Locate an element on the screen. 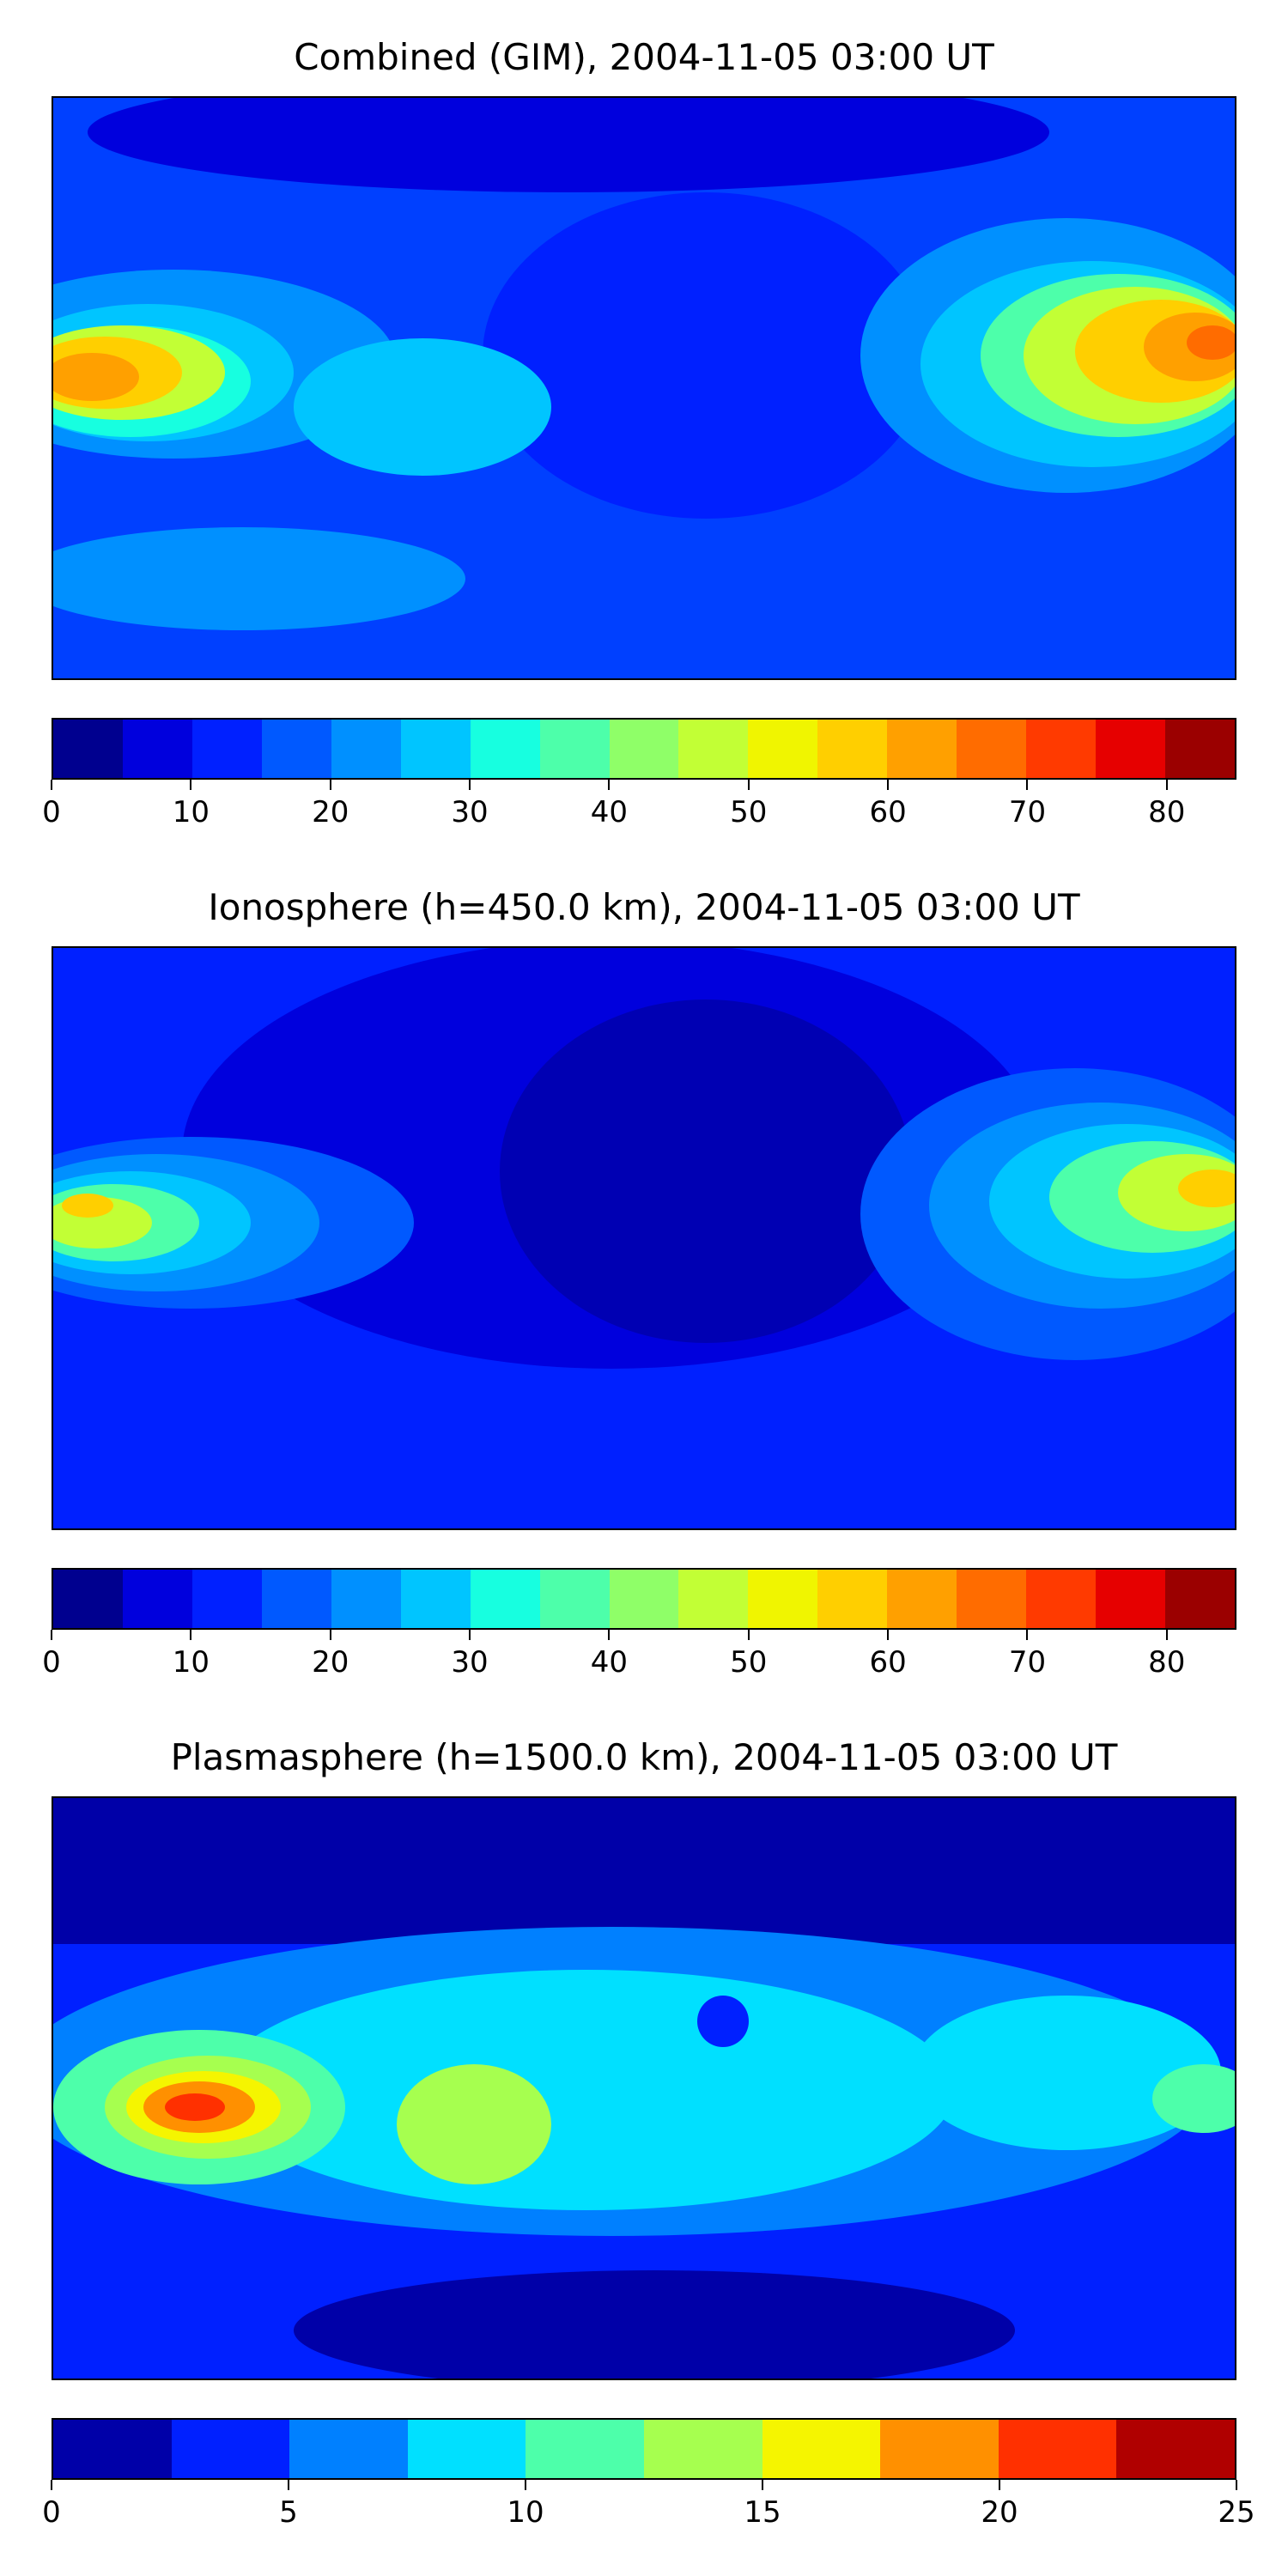 The image size is (1288, 2576). colorbar-tick-label: 5 is located at coordinates (289, 2513).